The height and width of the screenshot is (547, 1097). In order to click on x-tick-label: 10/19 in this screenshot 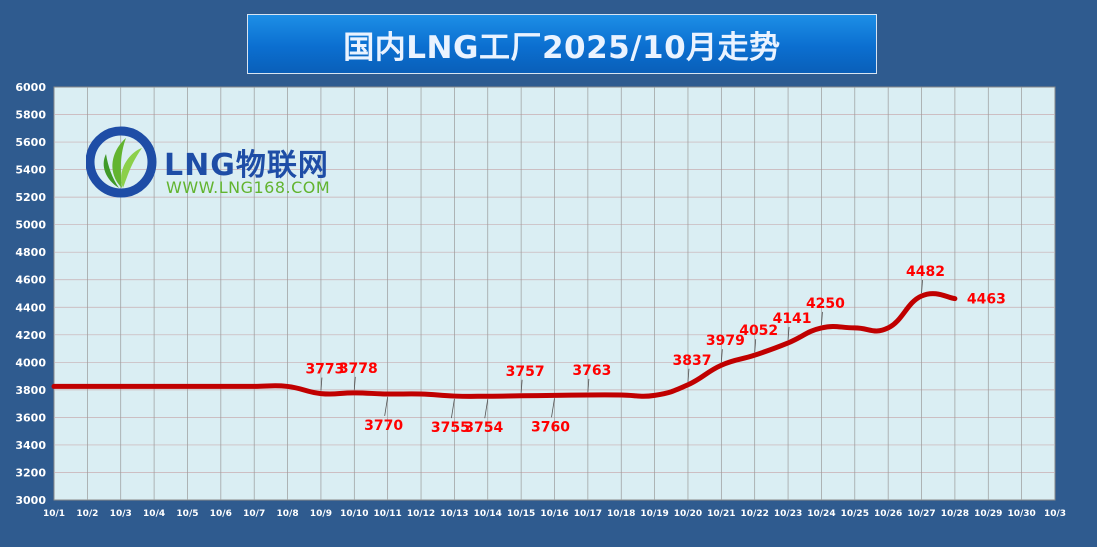, I will do `click(654, 514)`.